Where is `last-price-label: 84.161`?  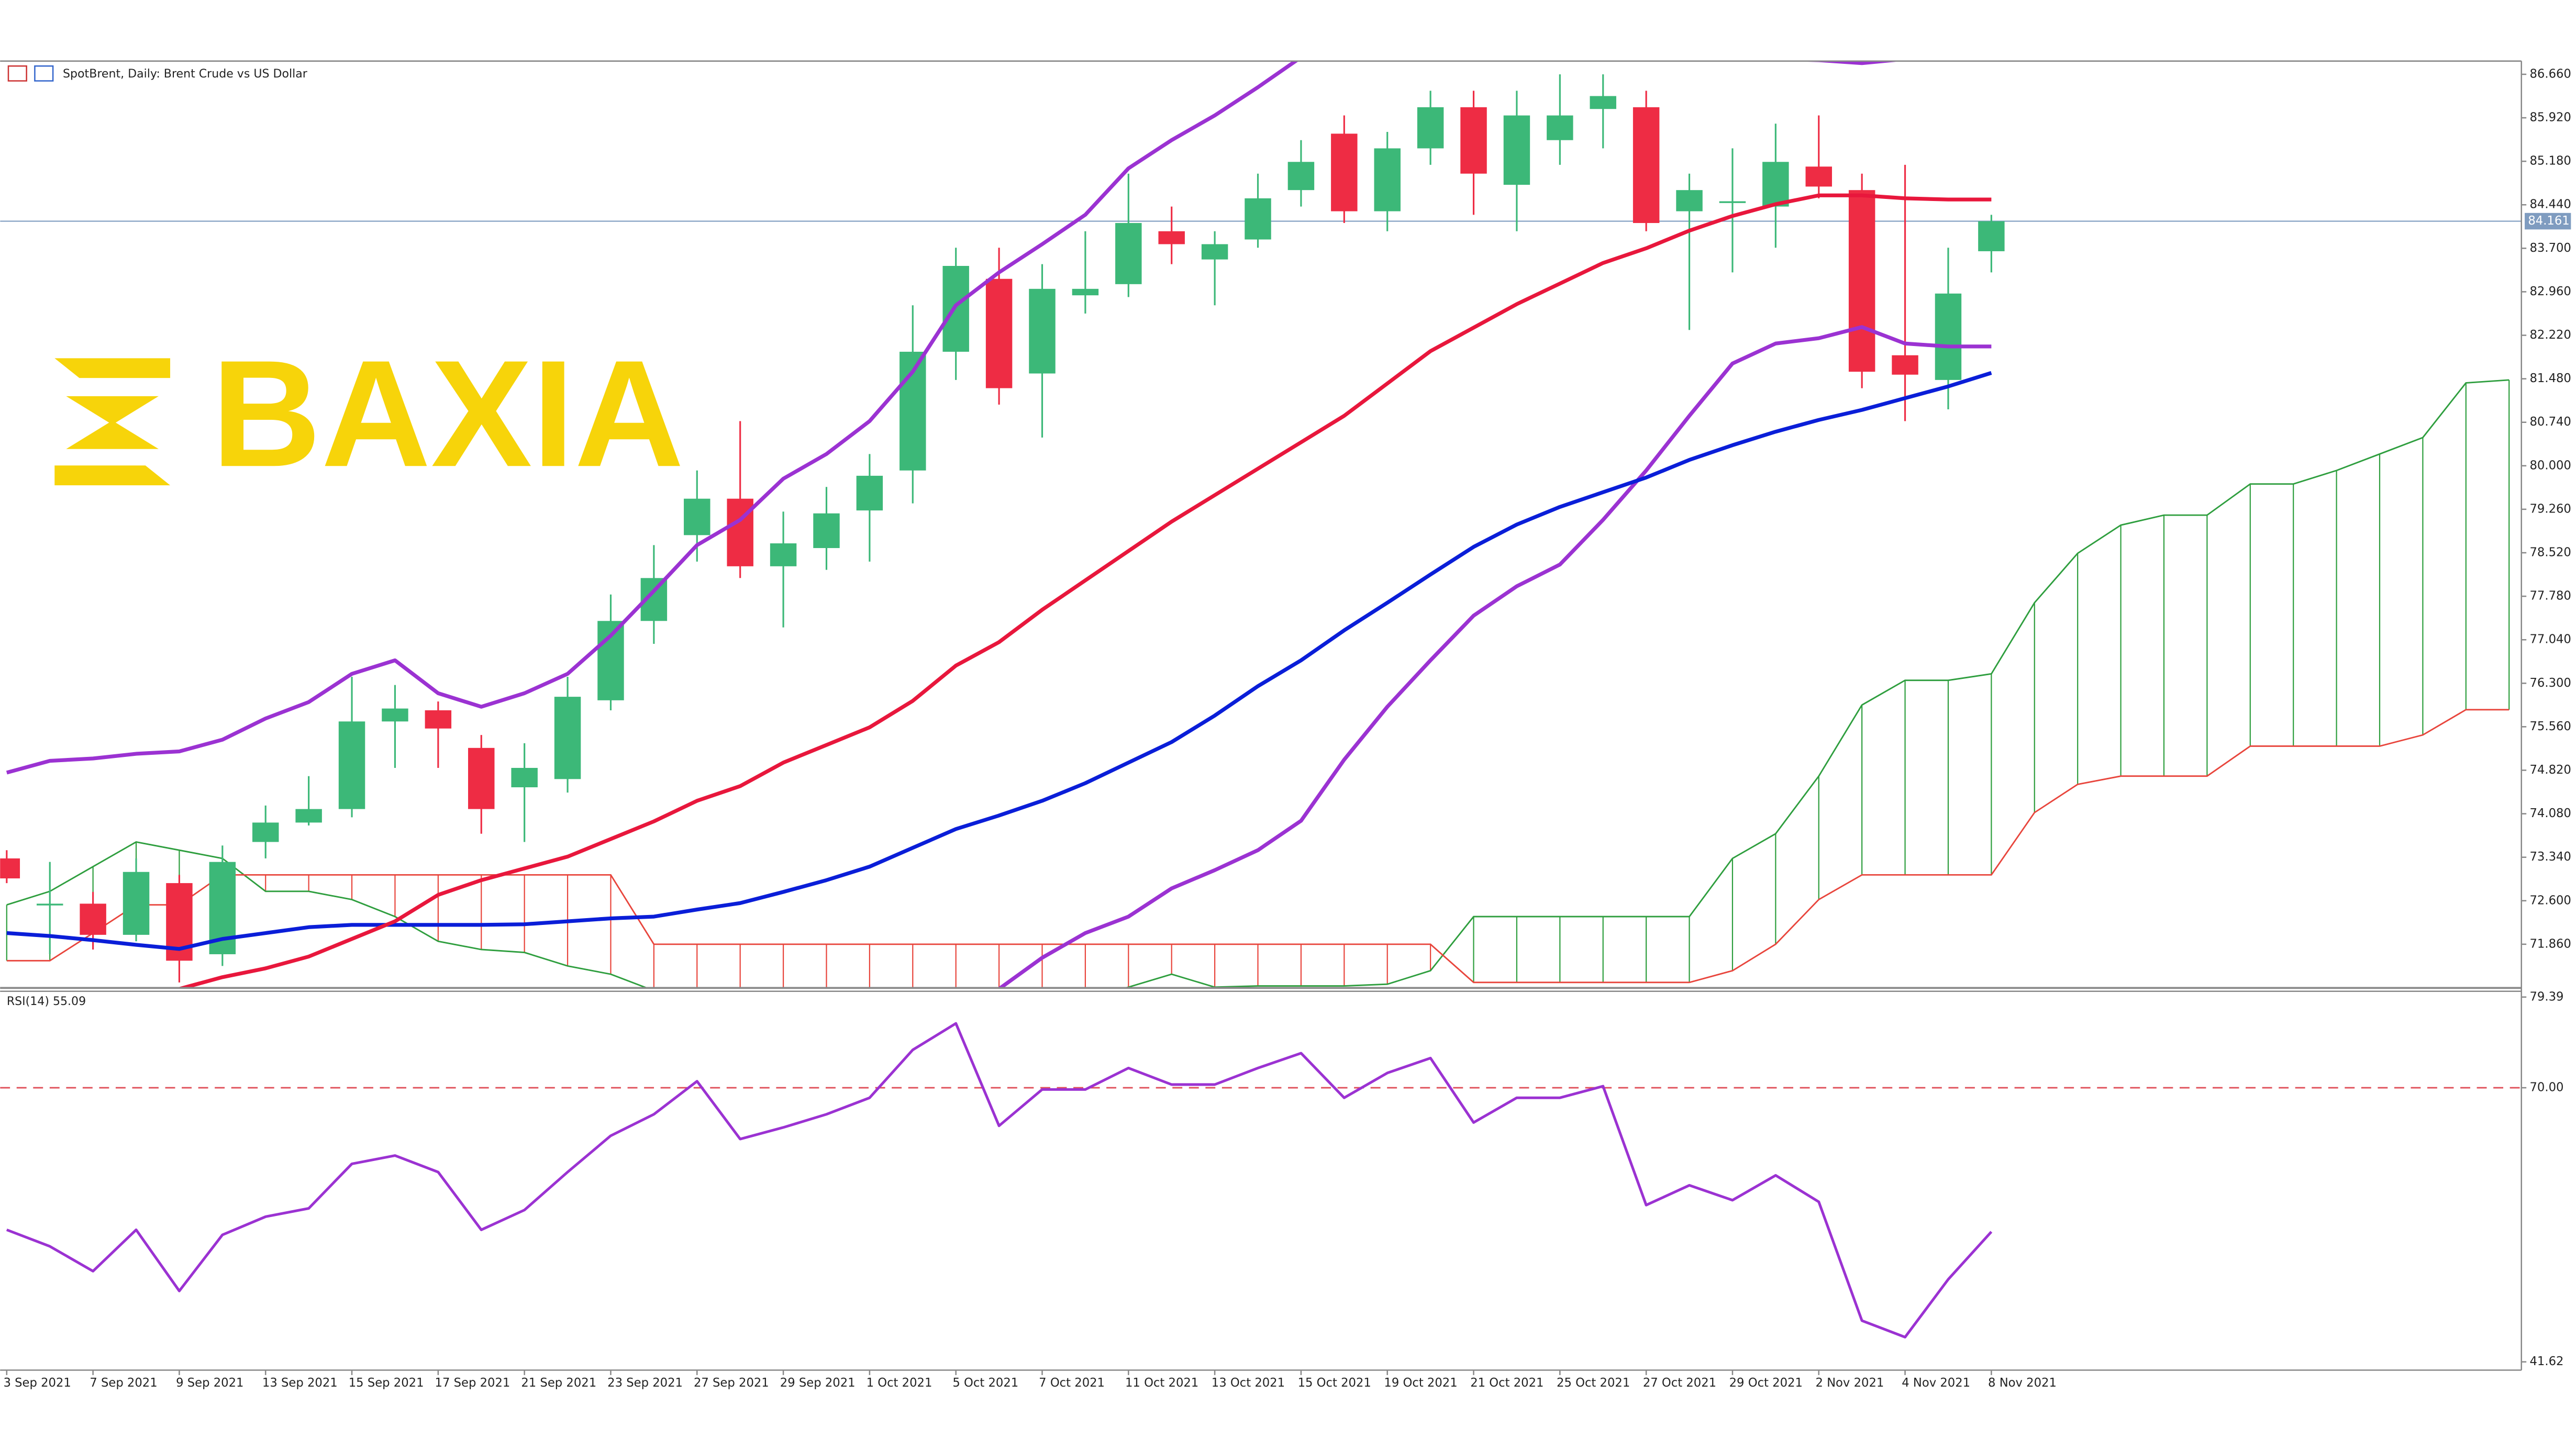 last-price-label: 84.161 is located at coordinates (2548, 221).